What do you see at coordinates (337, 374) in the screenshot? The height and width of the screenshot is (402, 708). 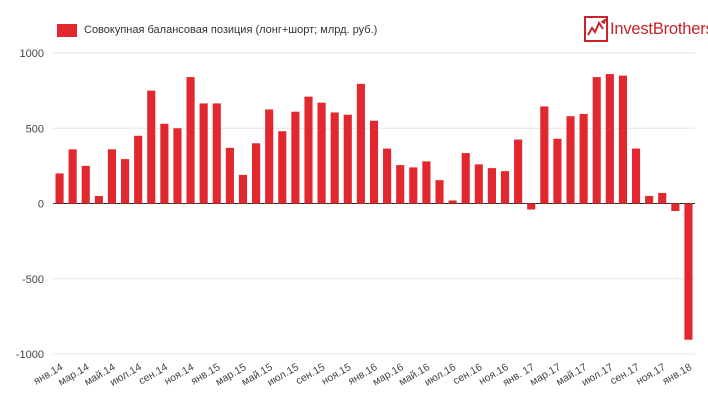 I see `x-tick-label: ноя.15` at bounding box center [337, 374].